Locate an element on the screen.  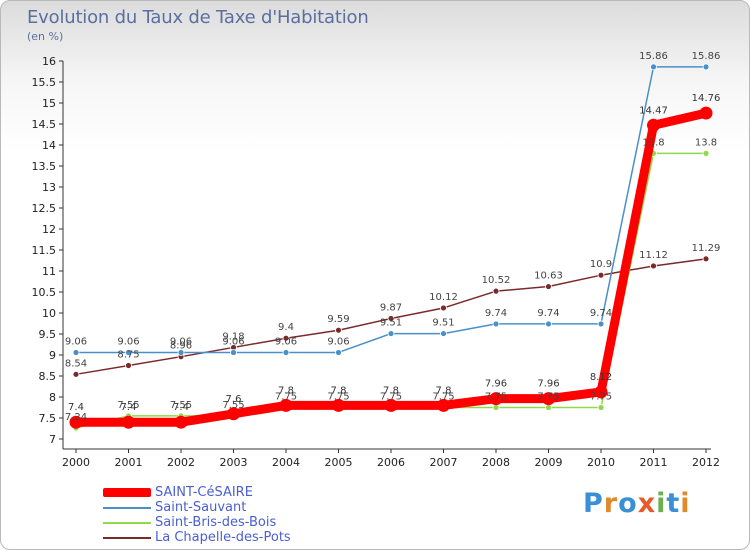
brand-letter: r is located at coordinates (611, 503).